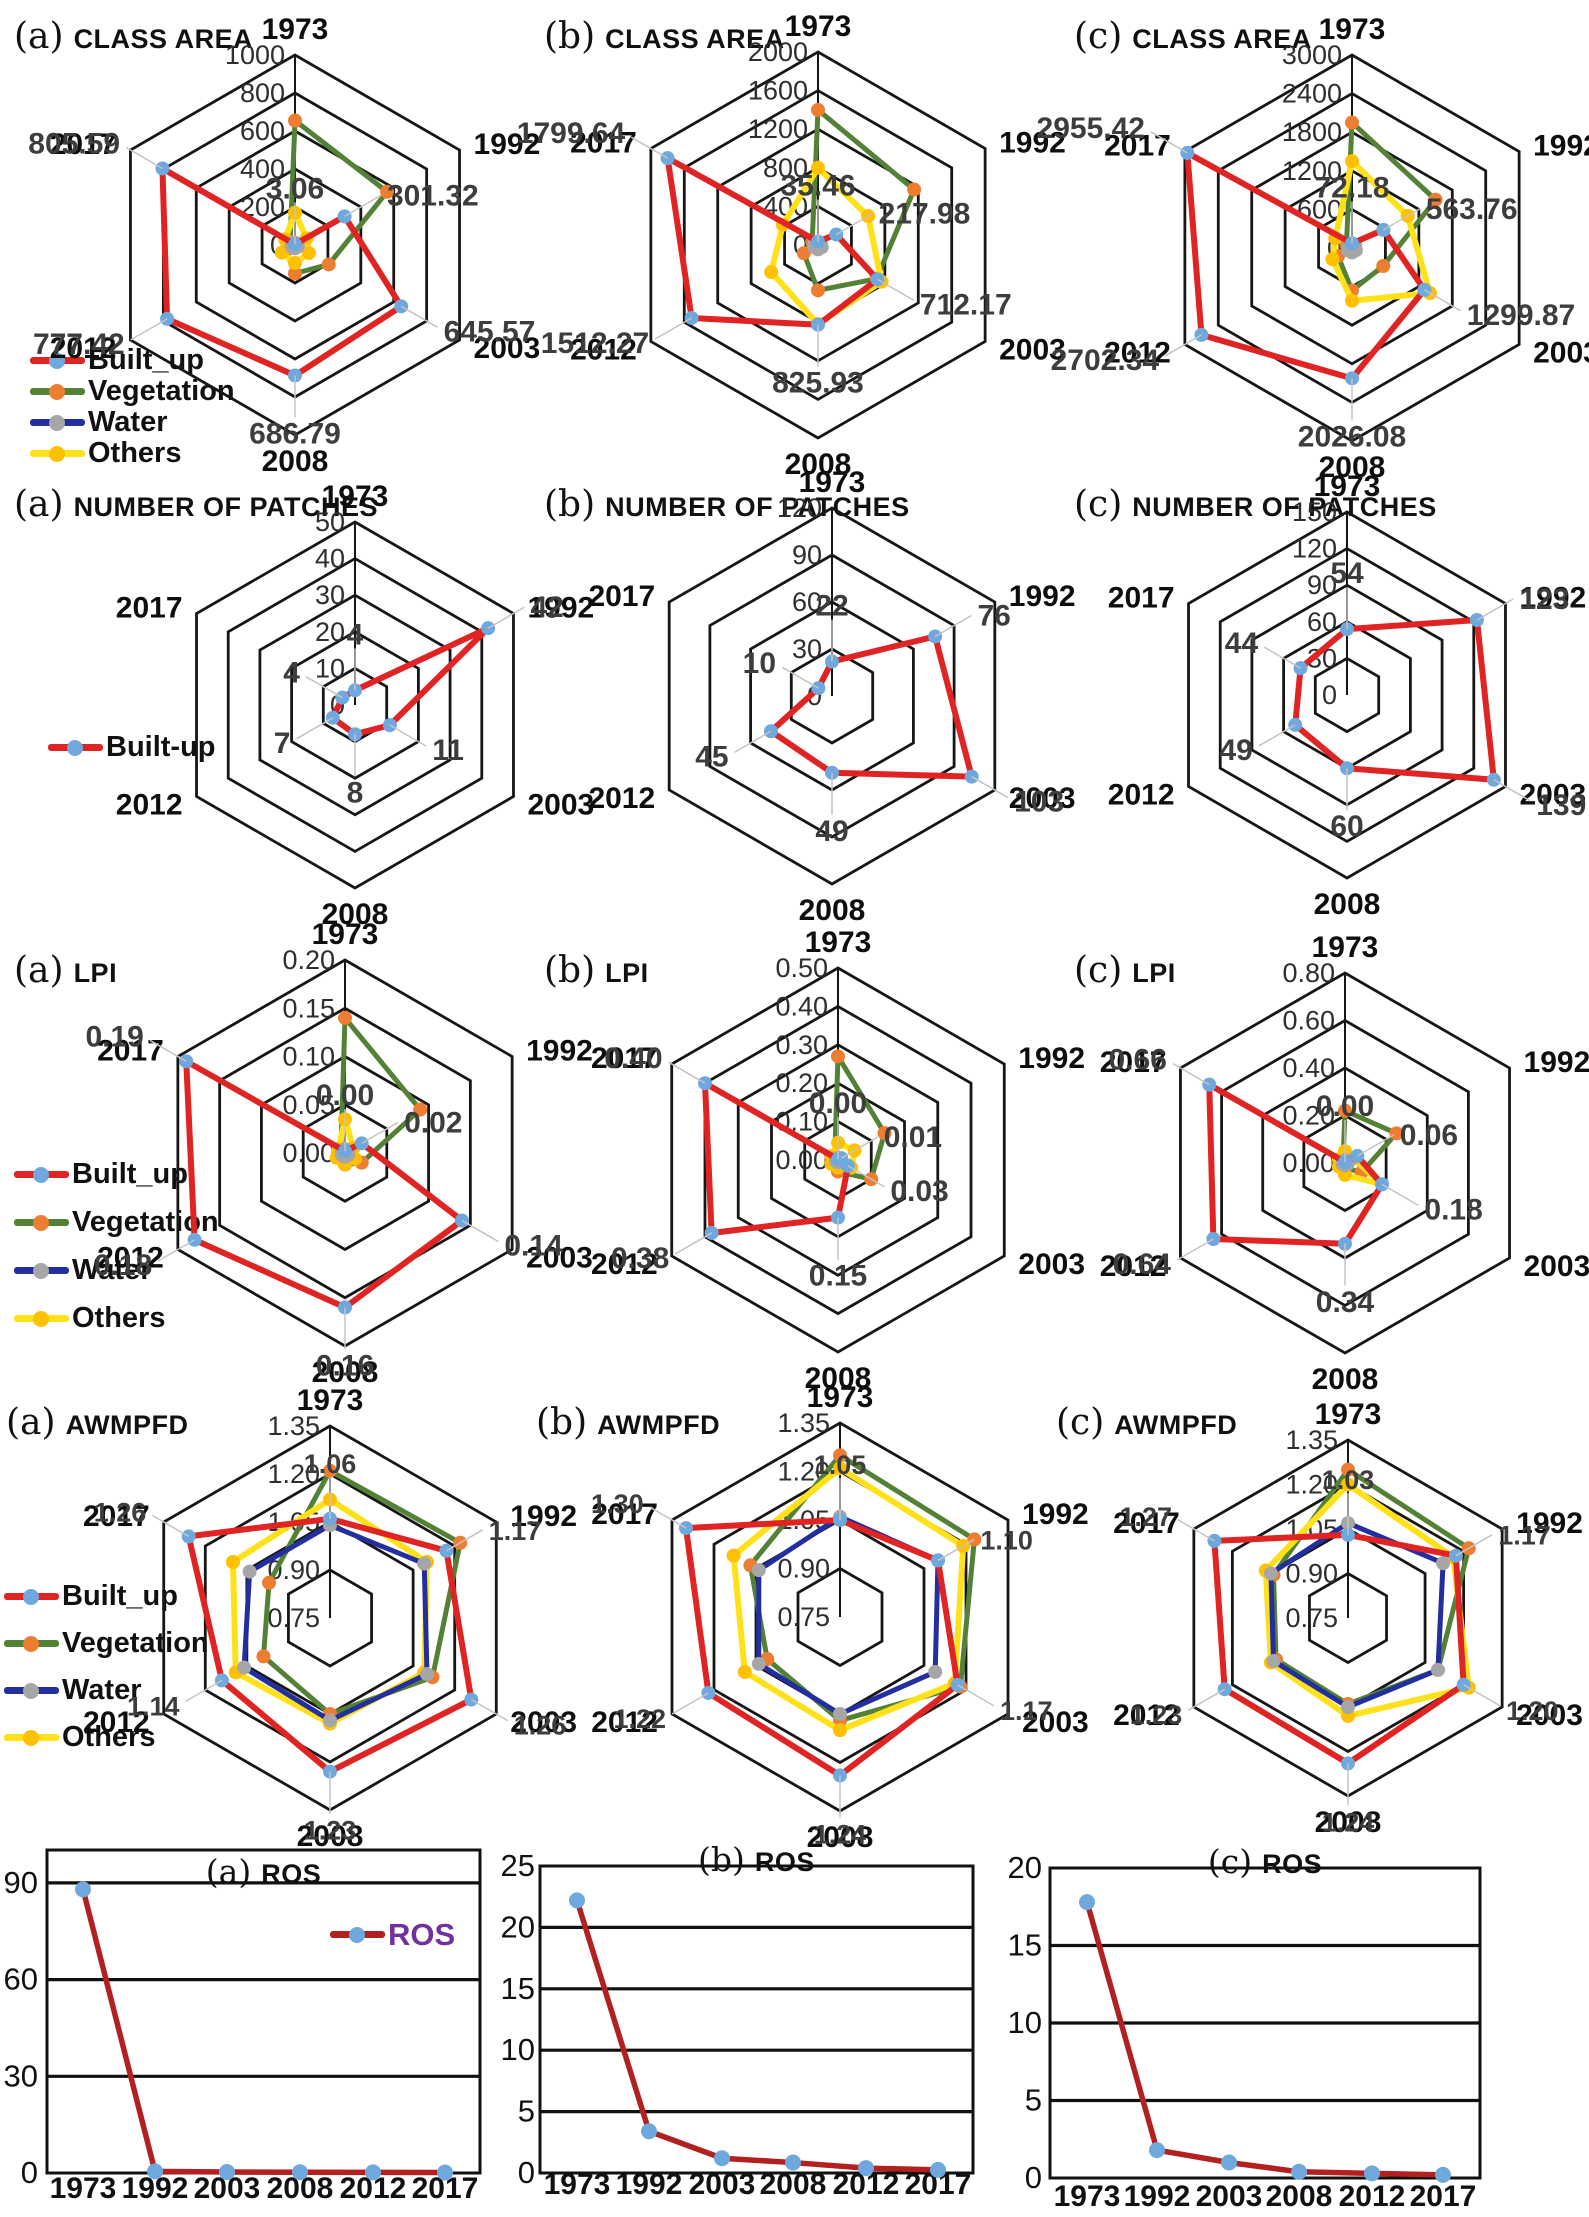  What do you see at coordinates (518, 2049) in the screenshot?
I see `y-axis-tick-label: 10` at bounding box center [518, 2049].